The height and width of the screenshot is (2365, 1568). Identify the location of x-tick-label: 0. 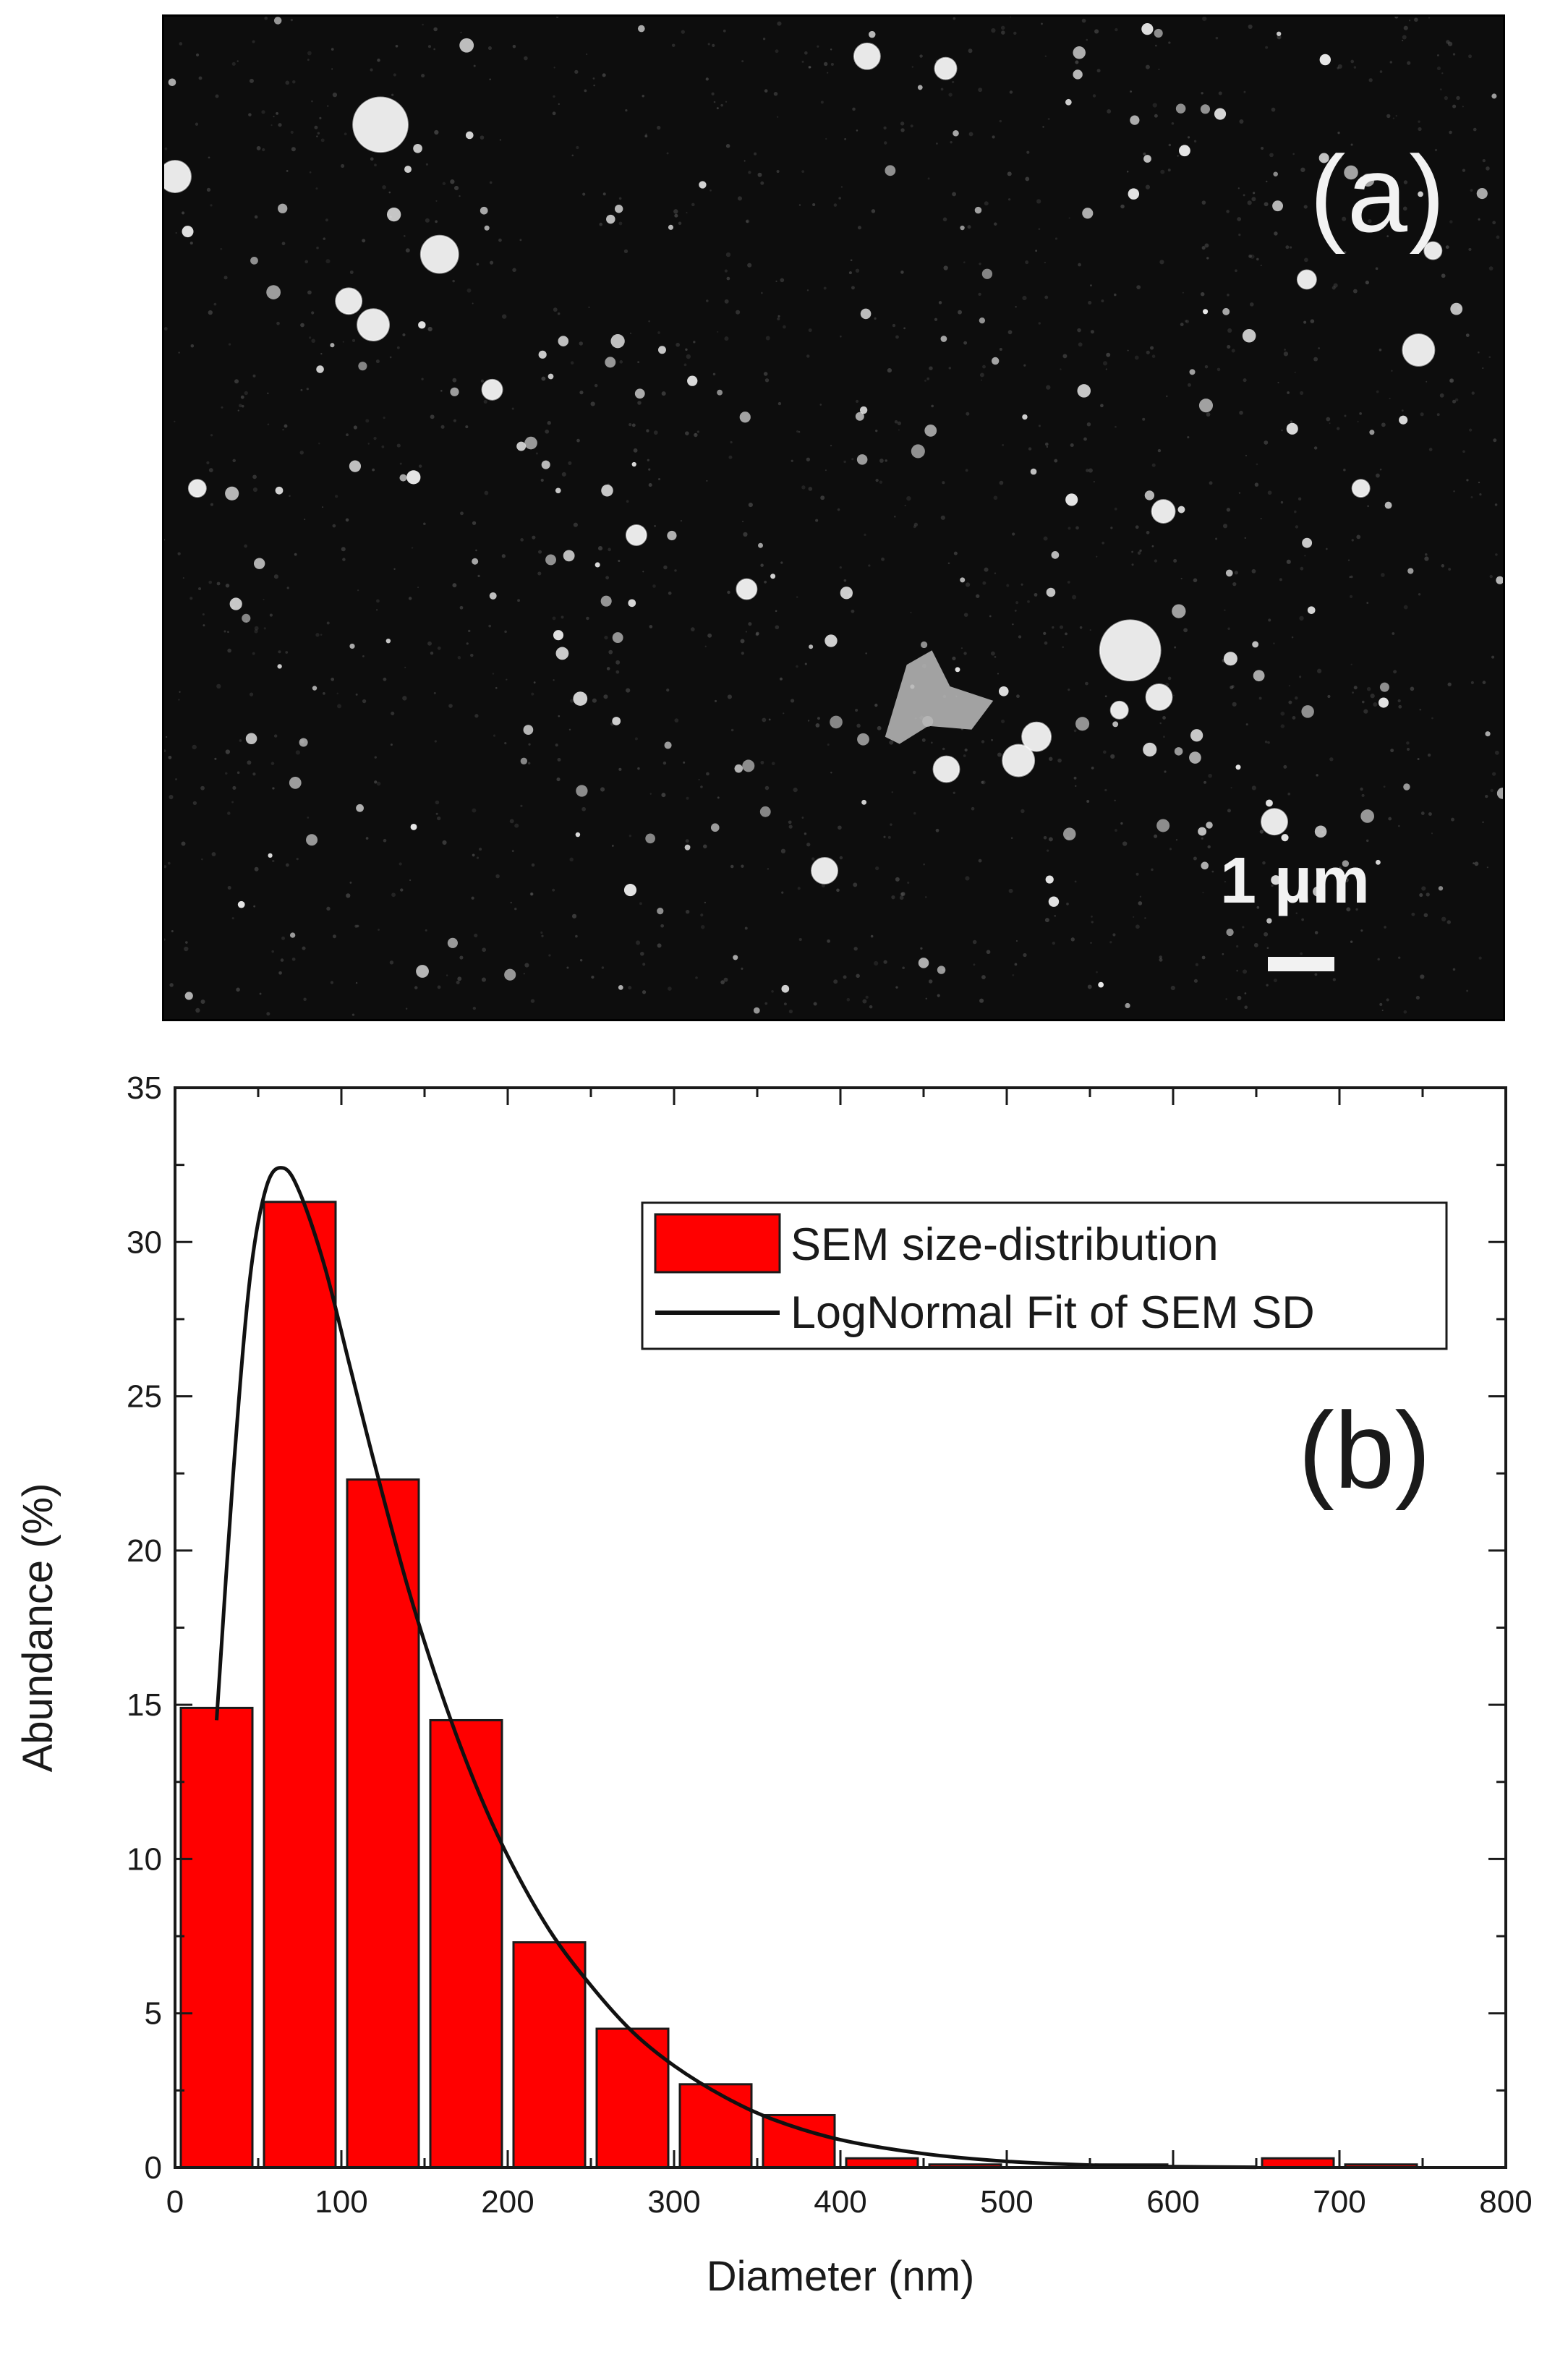
(175, 2202).